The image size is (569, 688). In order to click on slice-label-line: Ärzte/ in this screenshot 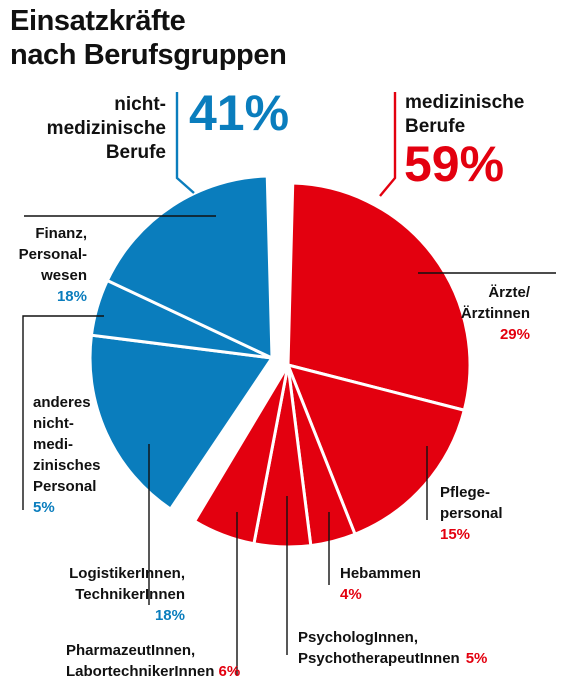, I will do `click(509, 292)`.